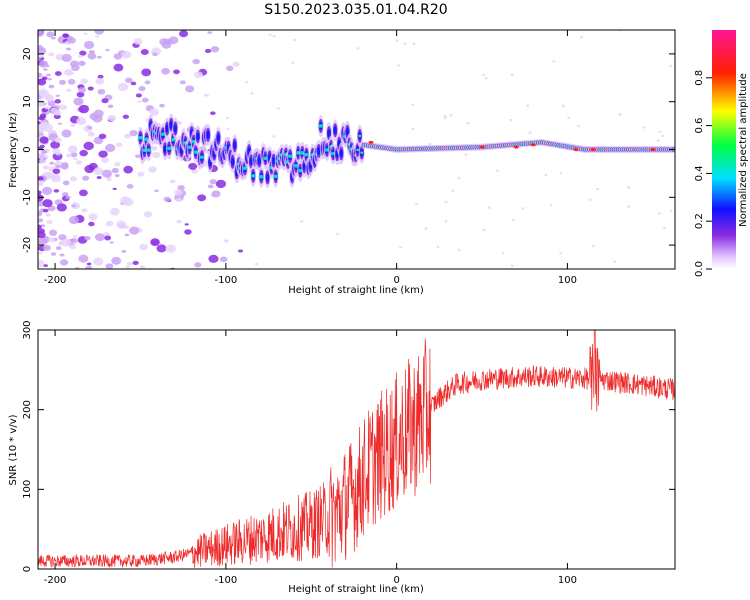  I want to click on colorbar-tick-label: 0.2, so click(699, 221).